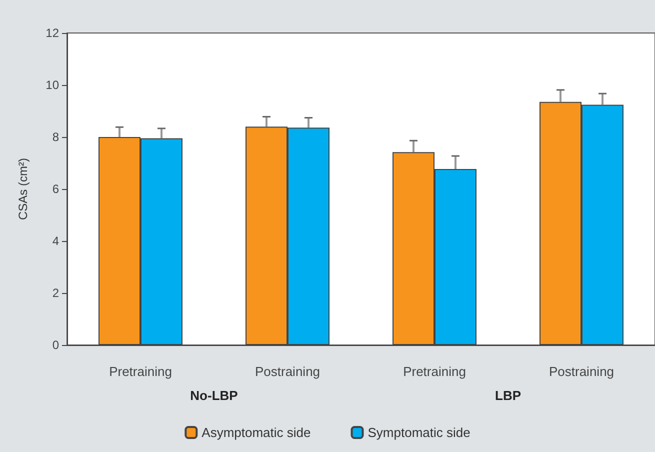 This screenshot has width=655, height=452. Describe the element at coordinates (53, 33) in the screenshot. I see `y-tick-label: 12` at that location.